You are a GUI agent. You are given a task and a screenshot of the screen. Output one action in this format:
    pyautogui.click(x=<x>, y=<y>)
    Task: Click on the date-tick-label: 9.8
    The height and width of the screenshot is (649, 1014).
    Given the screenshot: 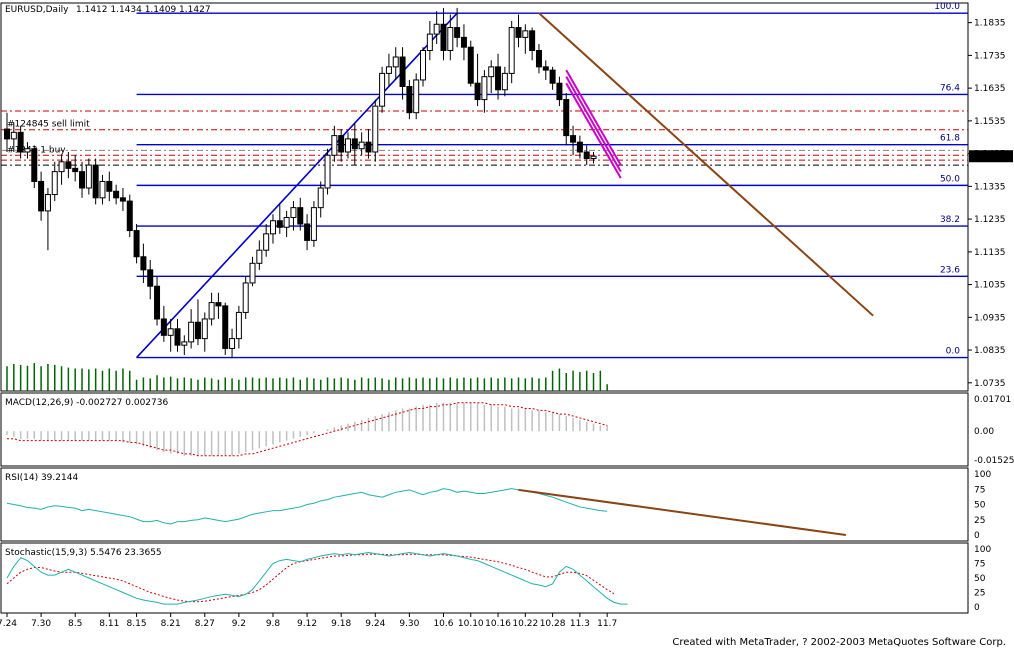 What is the action you would take?
    pyautogui.click(x=273, y=624)
    